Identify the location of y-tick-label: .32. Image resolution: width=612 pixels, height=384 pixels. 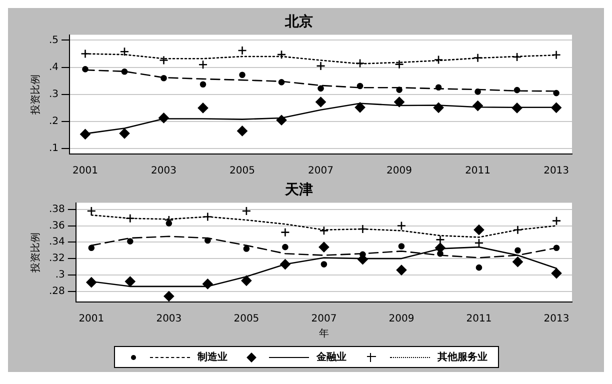
(56, 258).